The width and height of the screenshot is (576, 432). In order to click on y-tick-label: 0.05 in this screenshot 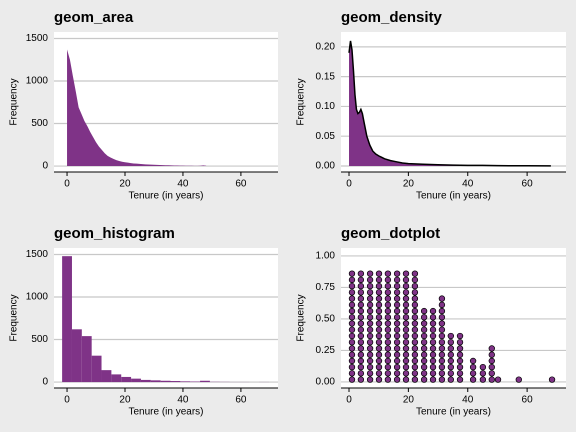, I will do `click(326, 136)`.